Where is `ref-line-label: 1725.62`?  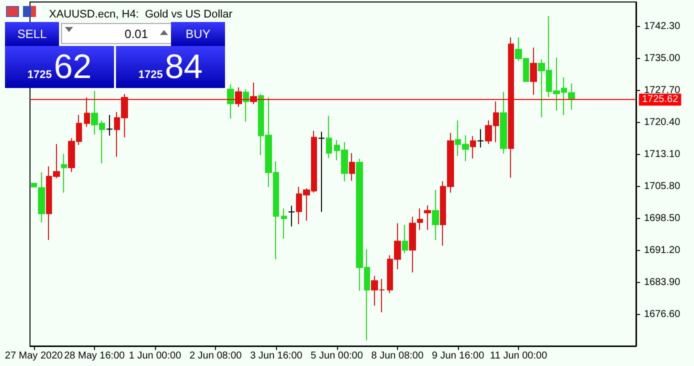
ref-line-label: 1725.62 is located at coordinates (660, 100).